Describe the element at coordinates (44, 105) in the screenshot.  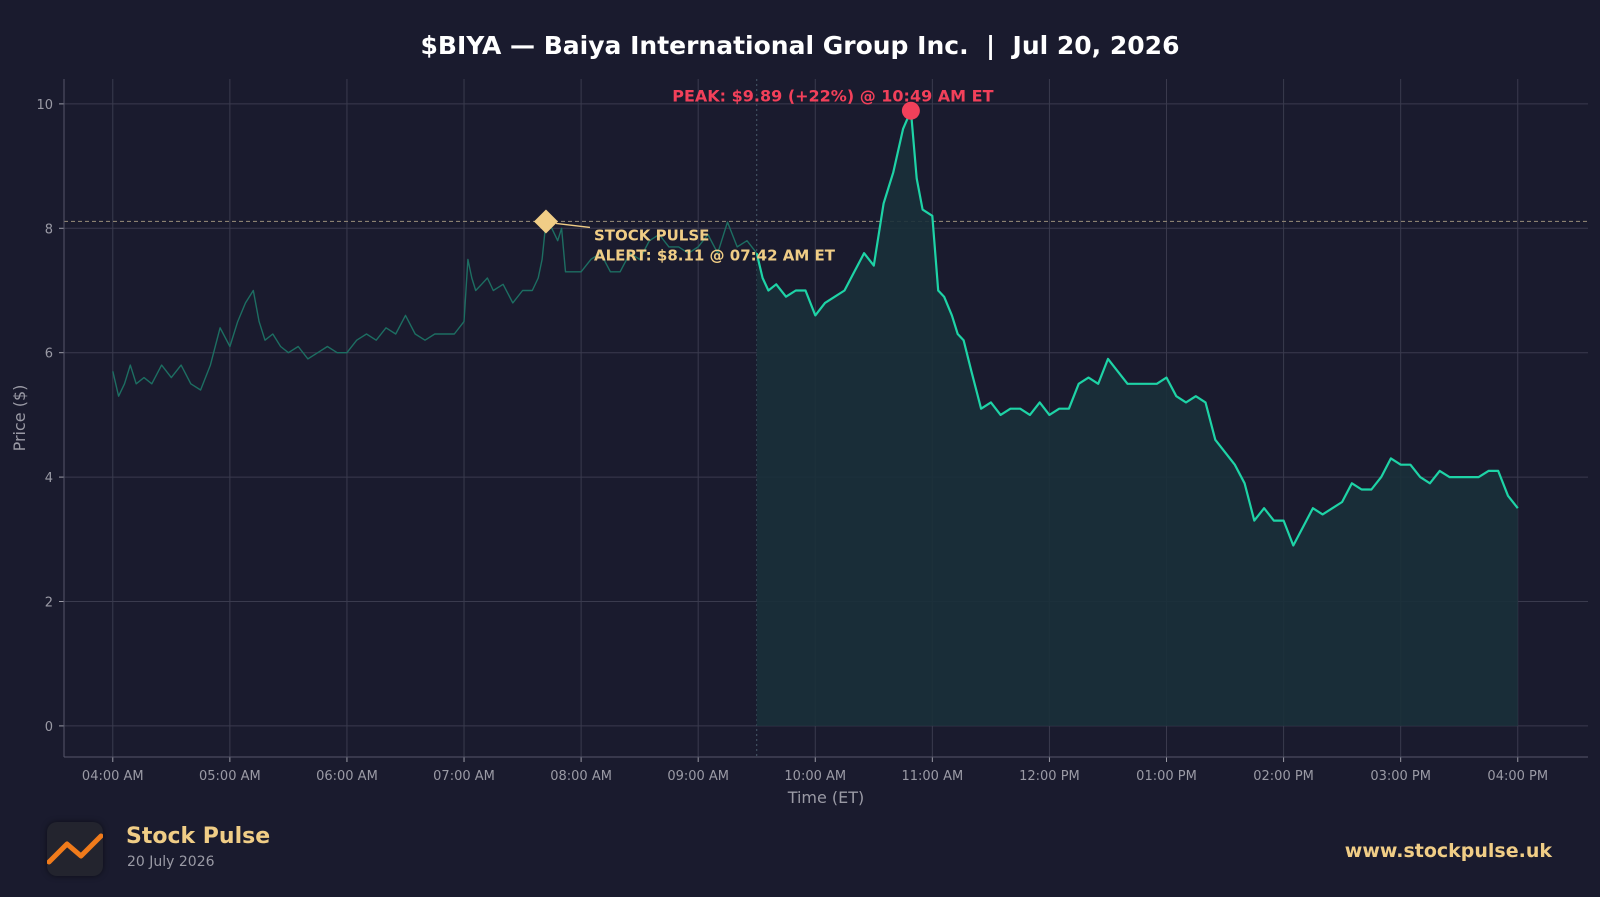
I see `y-tick-label: 10` at that location.